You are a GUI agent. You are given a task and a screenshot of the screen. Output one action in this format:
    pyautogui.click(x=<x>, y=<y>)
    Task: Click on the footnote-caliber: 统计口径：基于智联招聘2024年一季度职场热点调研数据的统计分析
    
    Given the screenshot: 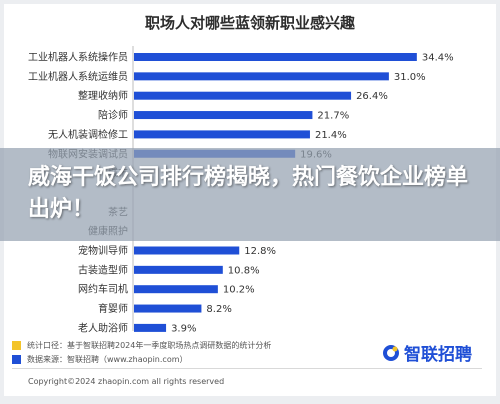 What is the action you would take?
    pyautogui.click(x=141, y=345)
    